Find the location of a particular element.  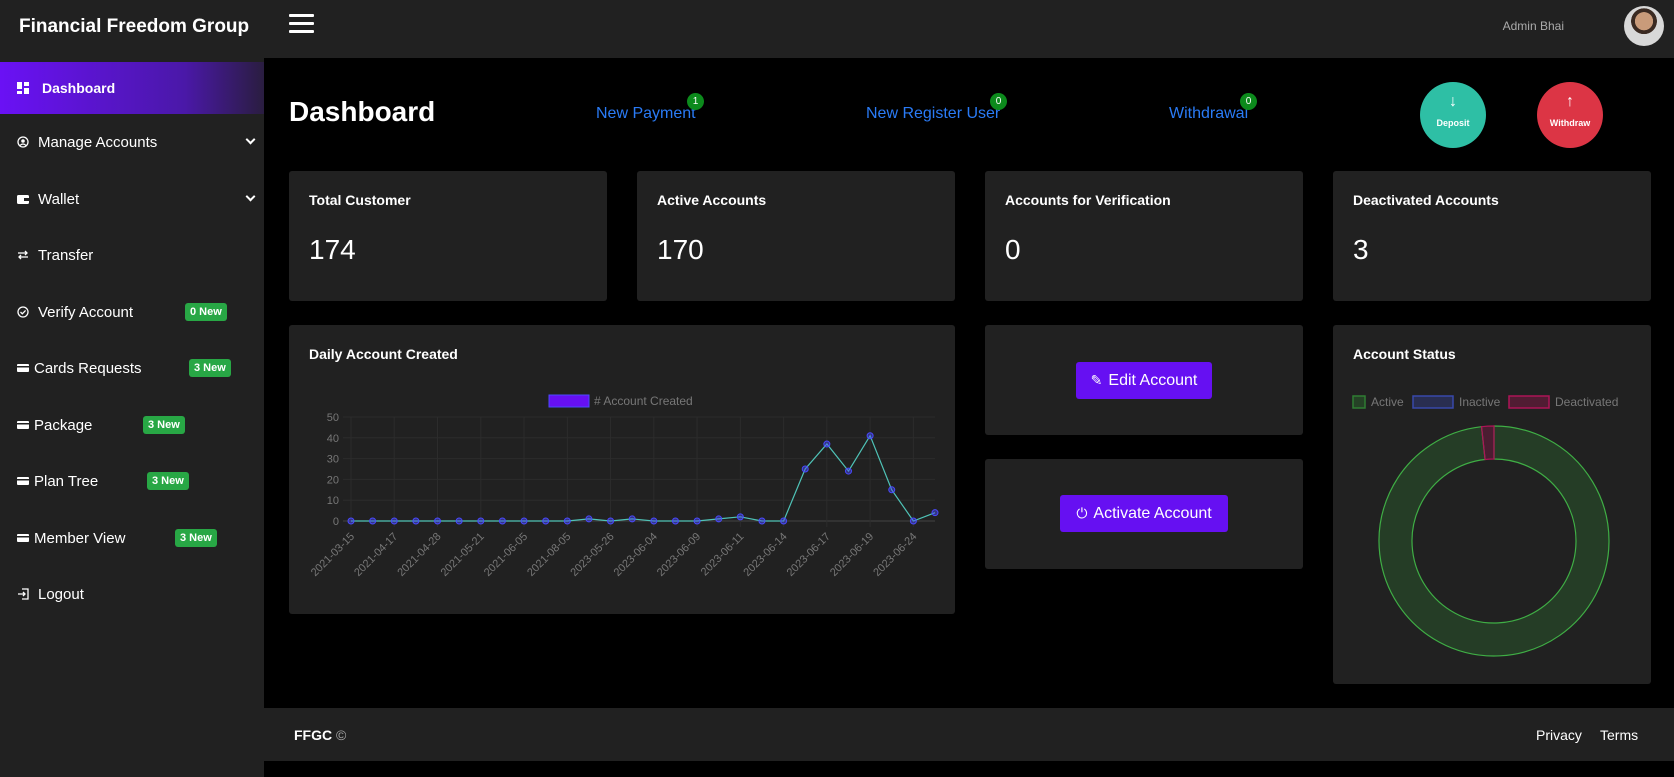

x-tick-label: 2023-06-04 is located at coordinates (636, 555).